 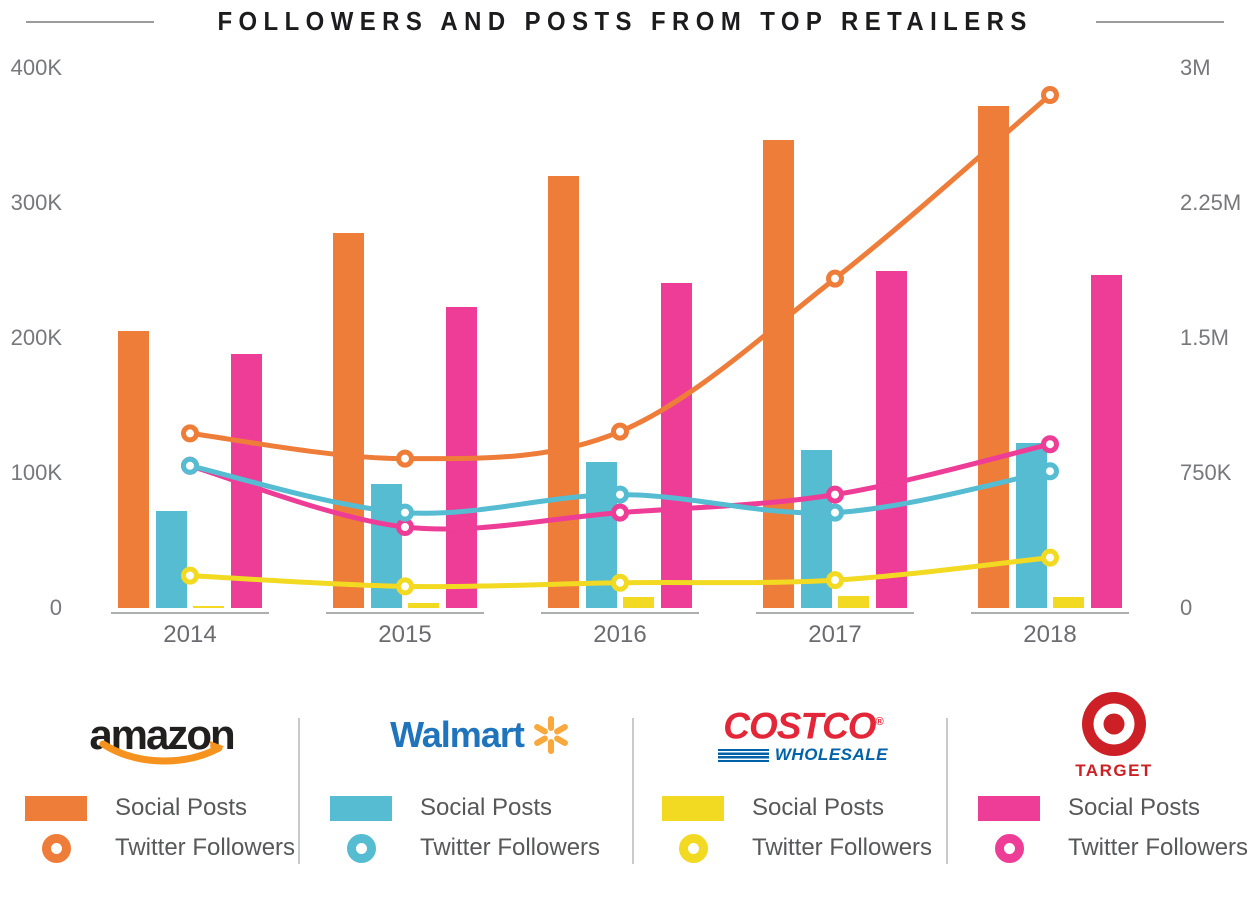 I want to click on bar-amazon-2014, so click(x=134, y=469).